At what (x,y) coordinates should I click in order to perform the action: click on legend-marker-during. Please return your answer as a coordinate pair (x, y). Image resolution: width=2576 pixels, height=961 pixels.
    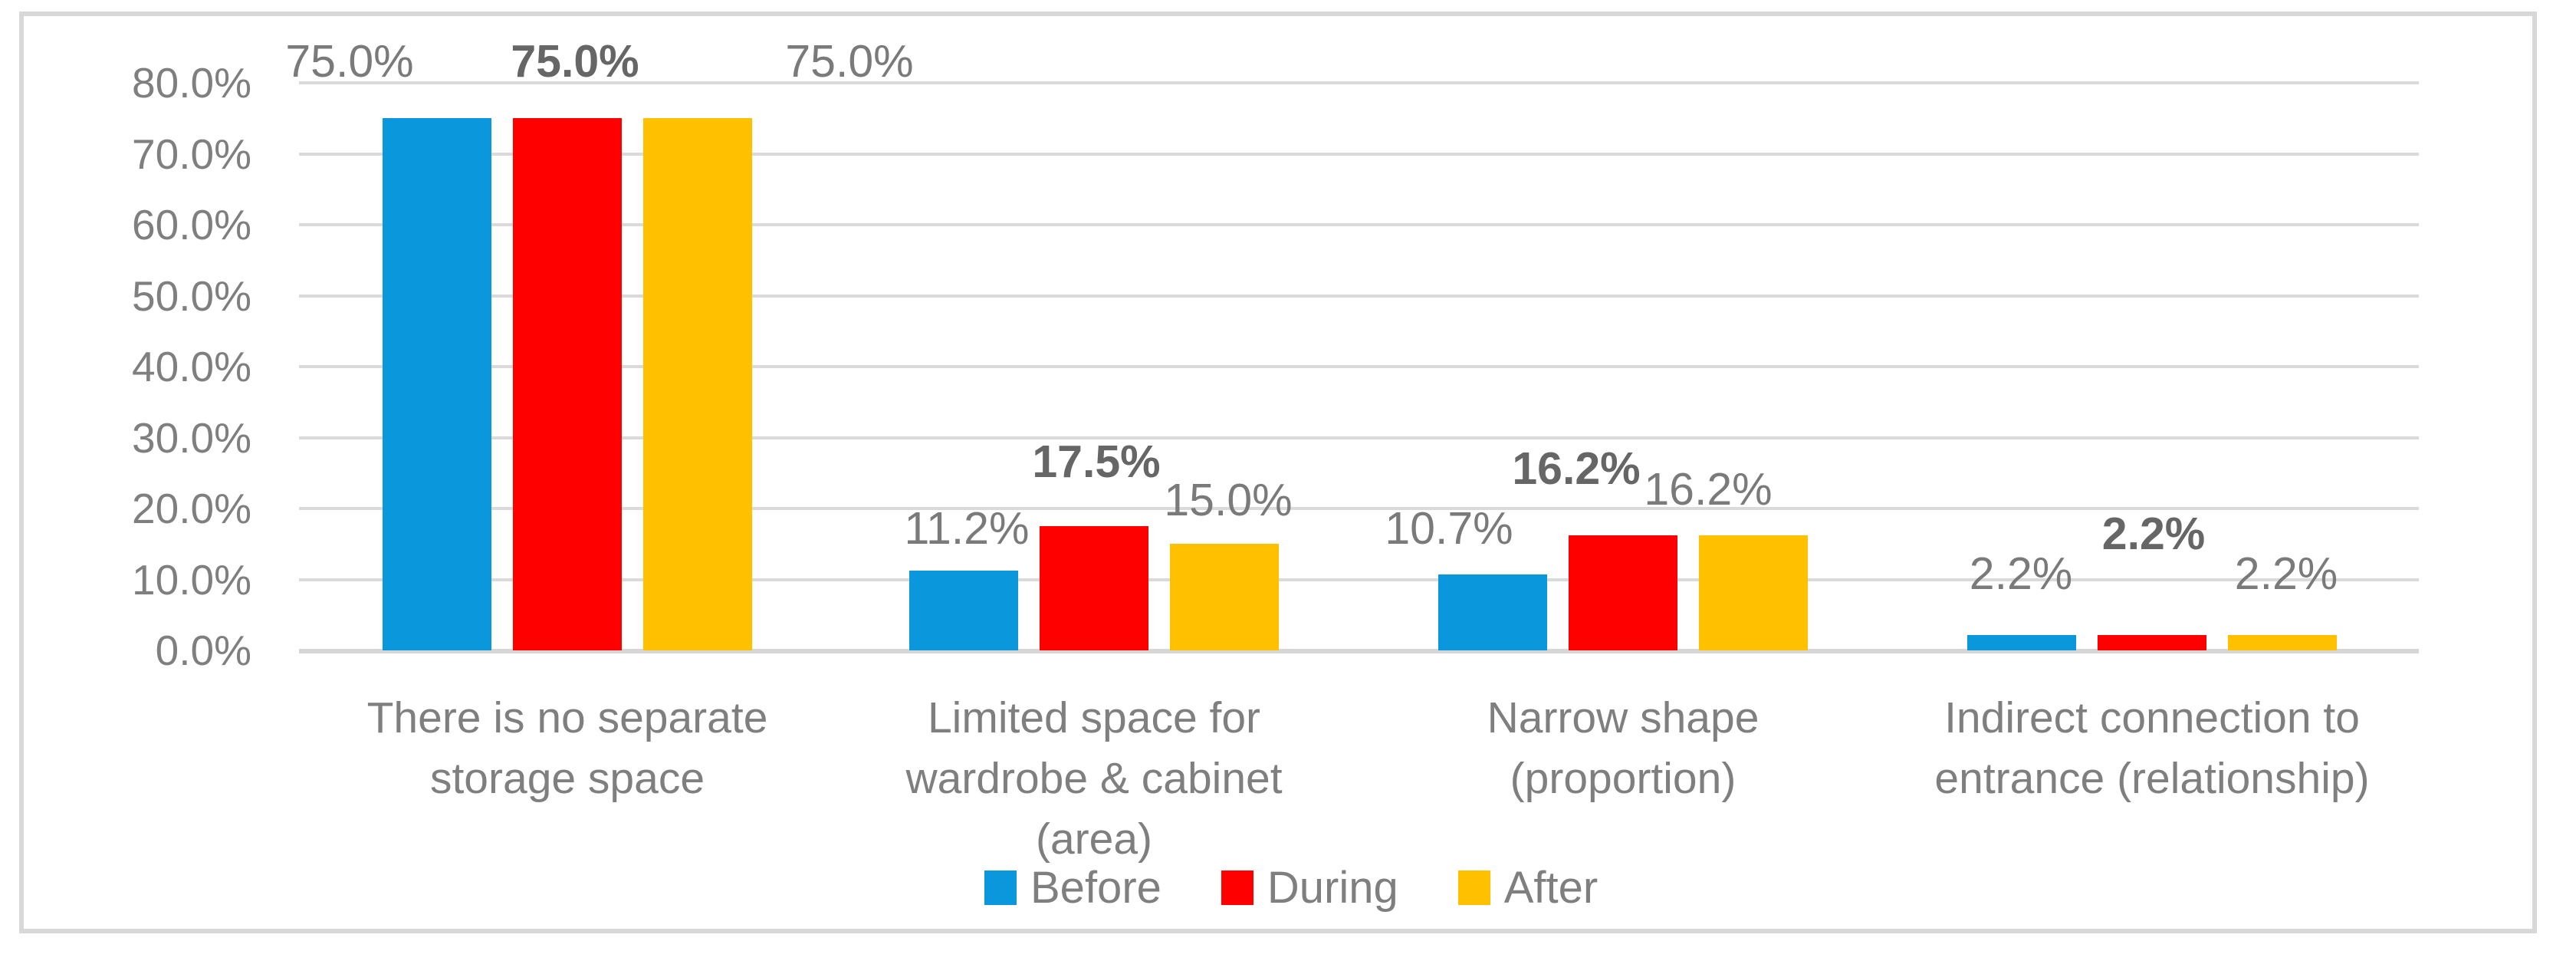
    Looking at the image, I should click on (1238, 887).